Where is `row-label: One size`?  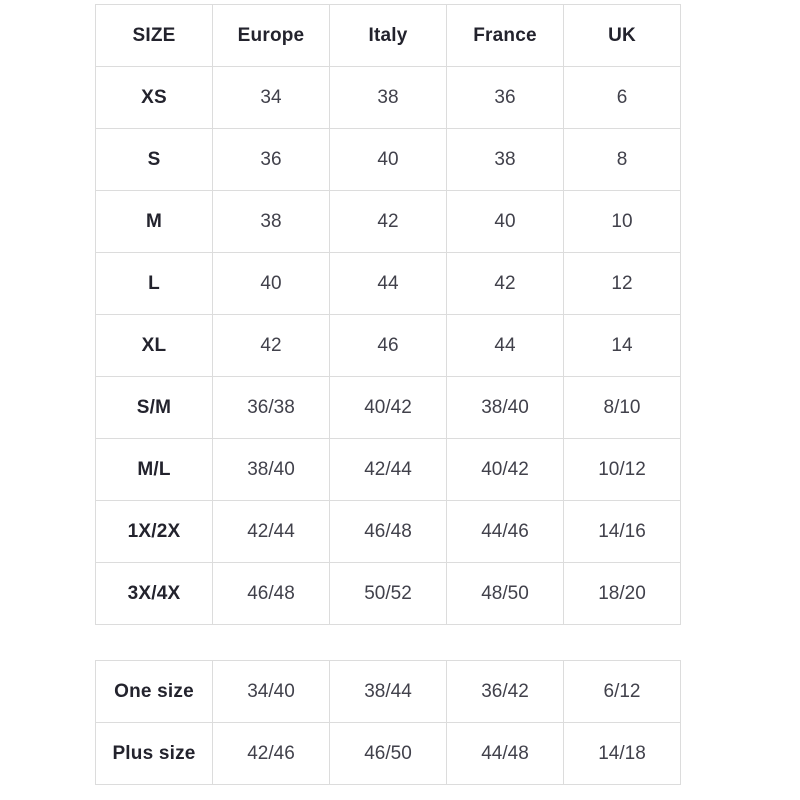 row-label: One size is located at coordinates (154, 691).